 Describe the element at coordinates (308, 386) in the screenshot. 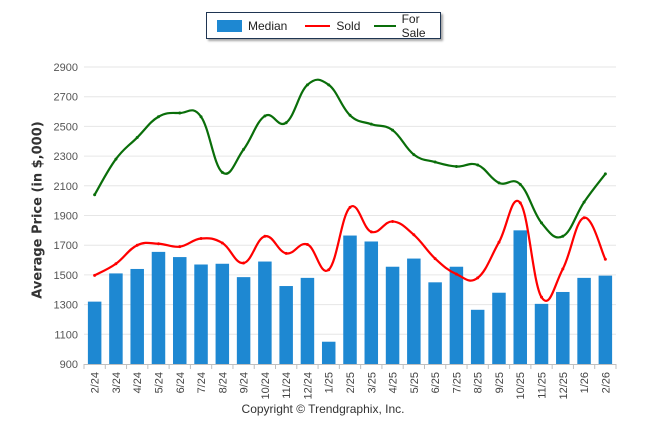

I see `x-tick-label: 12/24` at that location.